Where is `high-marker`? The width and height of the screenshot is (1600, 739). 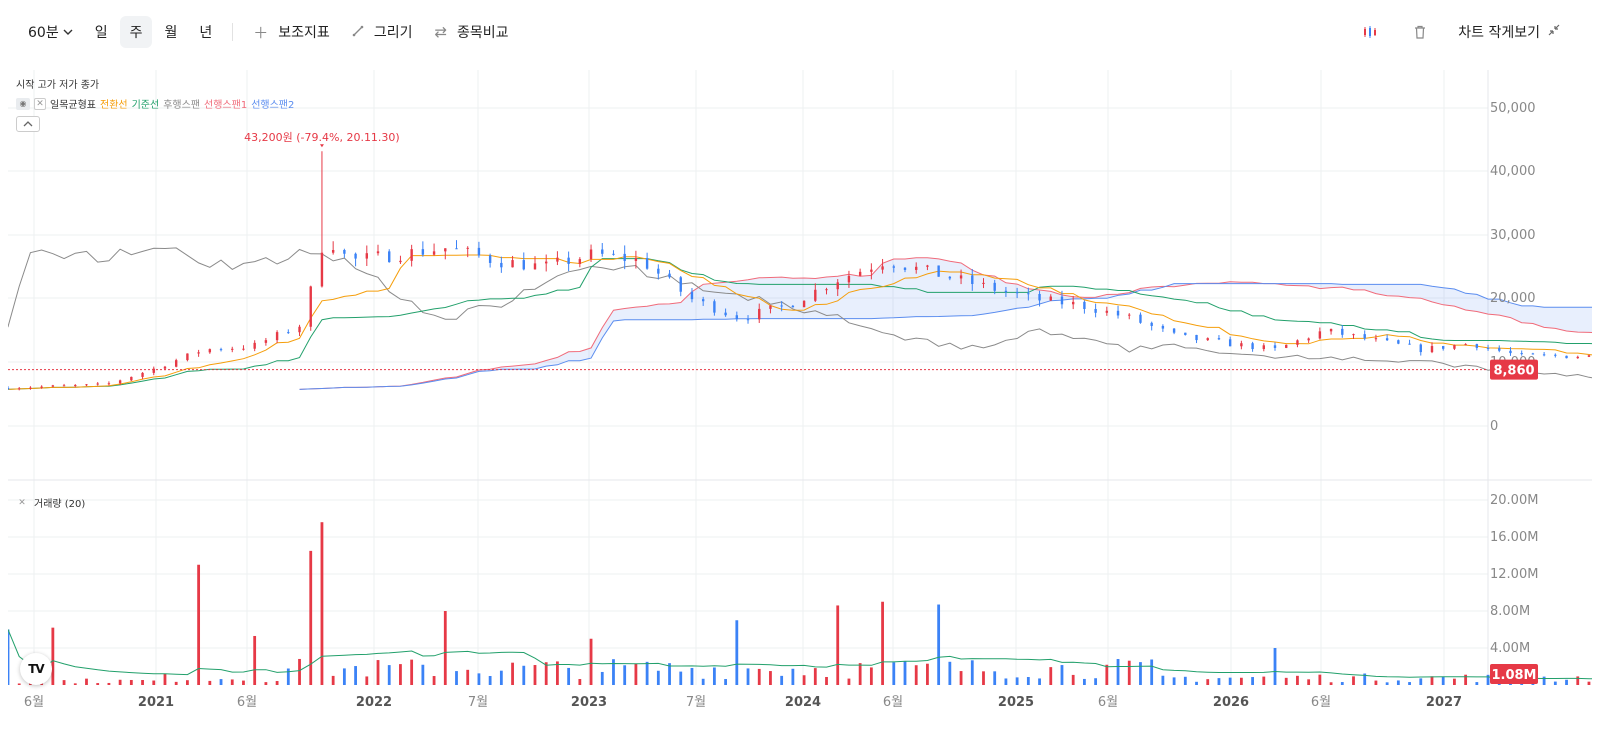
high-marker is located at coordinates (321, 146).